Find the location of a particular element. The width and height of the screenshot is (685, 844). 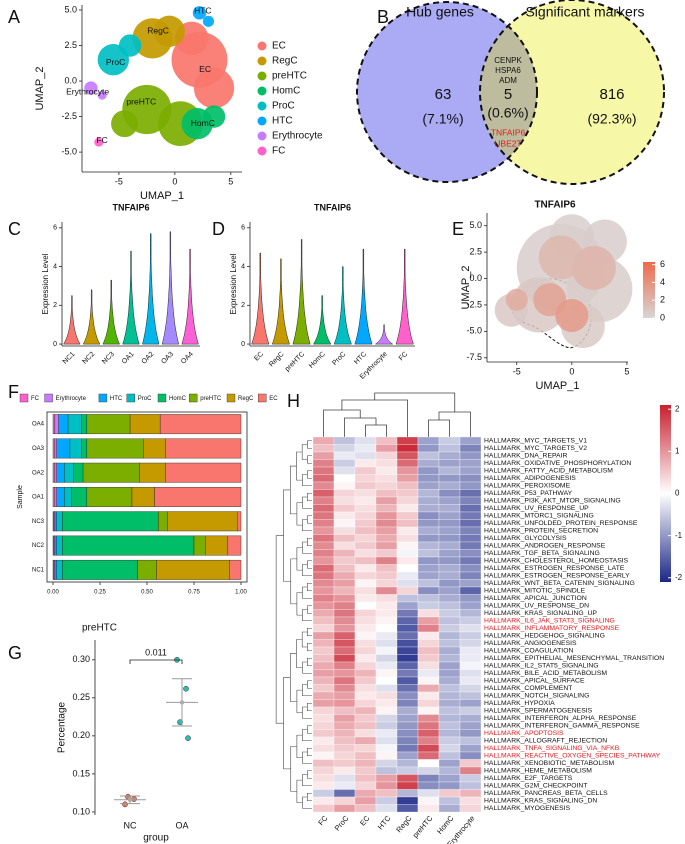

highlight-gene: UBE2T is located at coordinates (507, 143).